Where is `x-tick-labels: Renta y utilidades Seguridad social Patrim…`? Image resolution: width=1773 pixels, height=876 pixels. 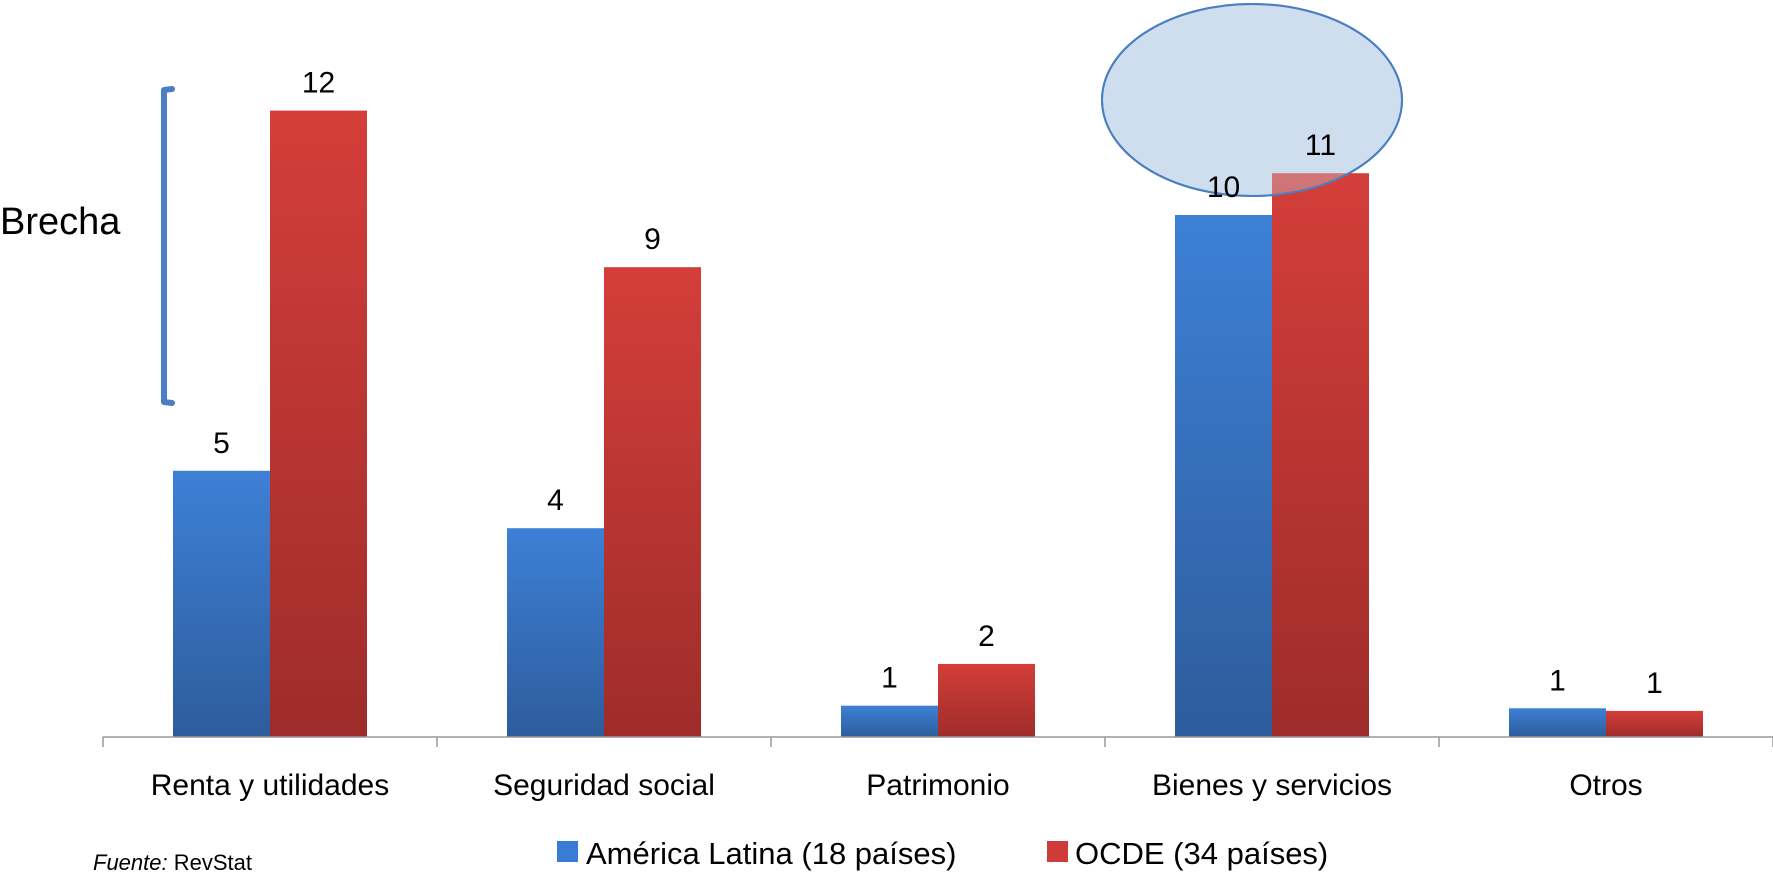
x-tick-labels: Renta y utilidades Seguridad social Patrim… is located at coordinates (897, 785).